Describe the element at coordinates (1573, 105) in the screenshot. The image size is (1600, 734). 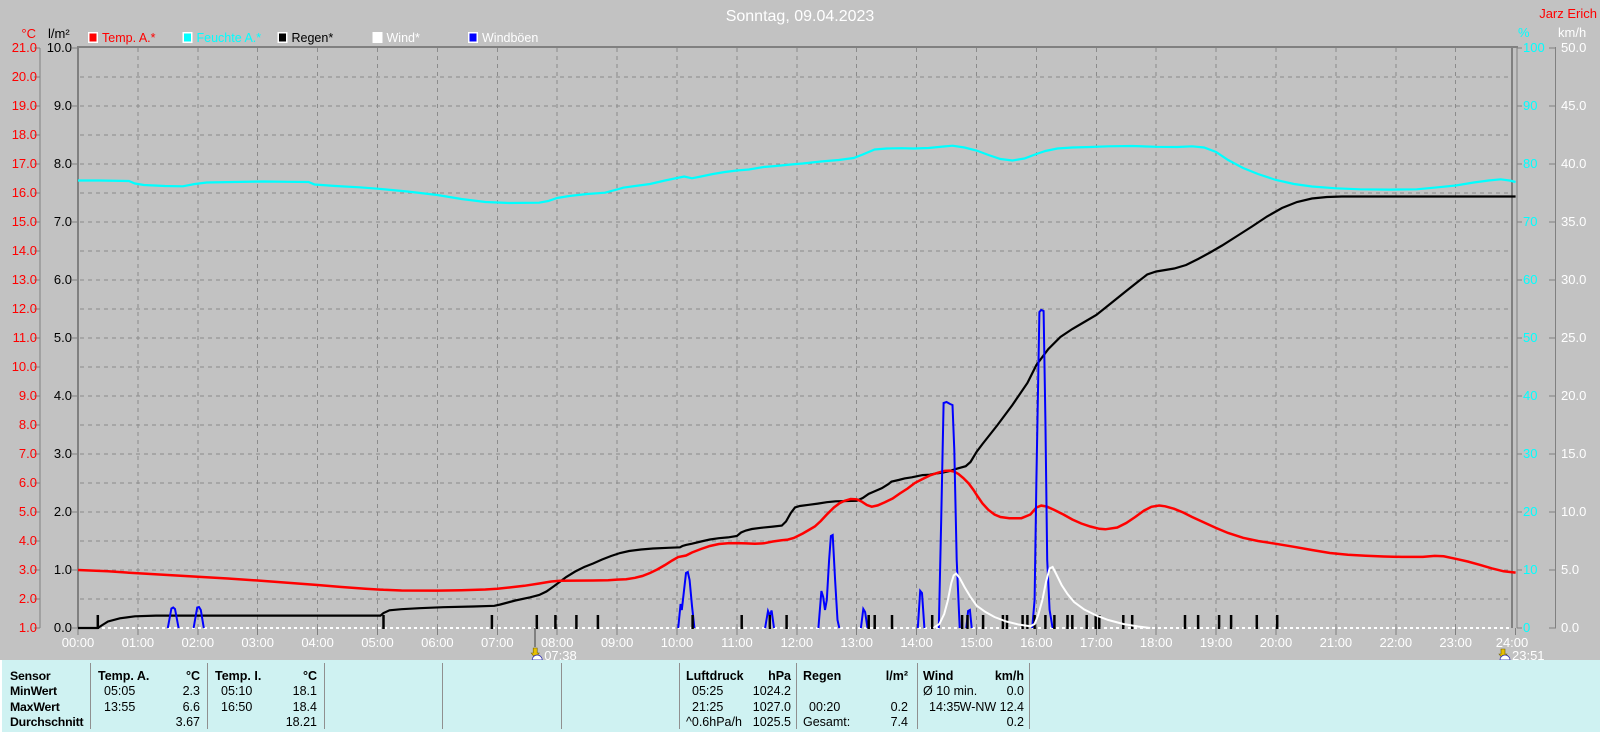
I see `svg-text: 45.0` at that location.